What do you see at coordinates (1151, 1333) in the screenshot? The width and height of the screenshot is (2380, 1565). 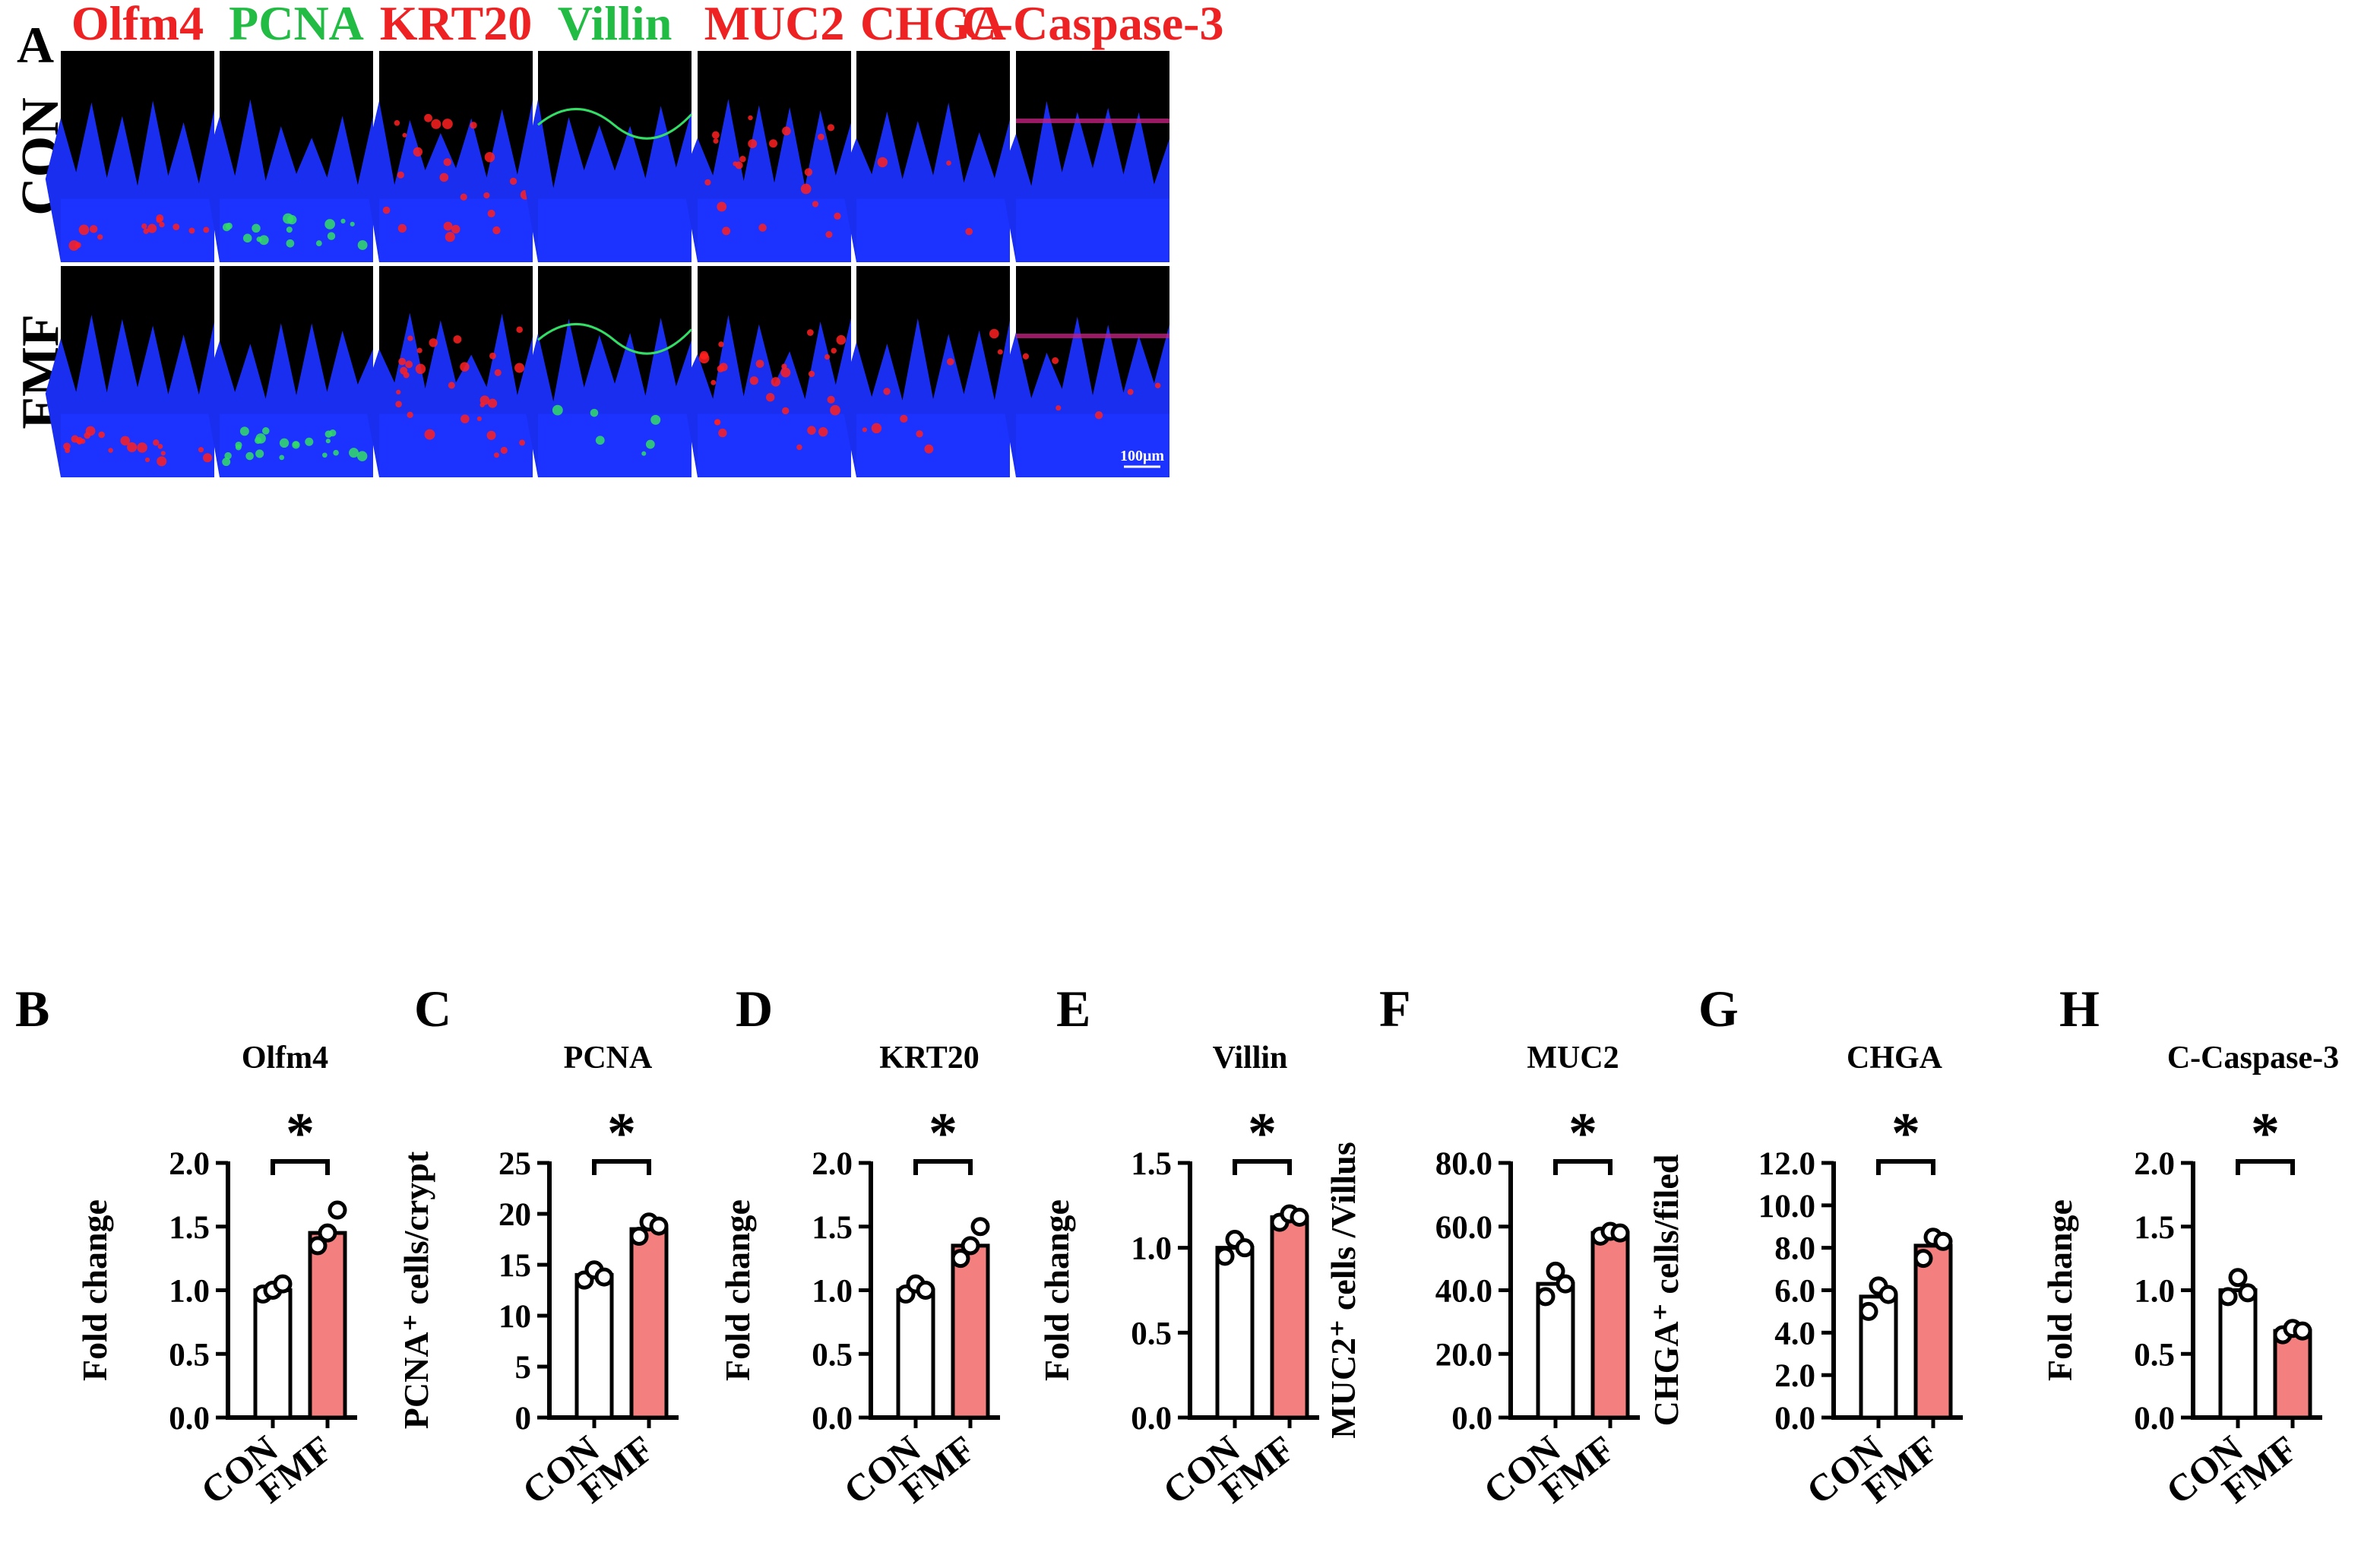 I see `y-tick-label: 0.5` at bounding box center [1151, 1333].